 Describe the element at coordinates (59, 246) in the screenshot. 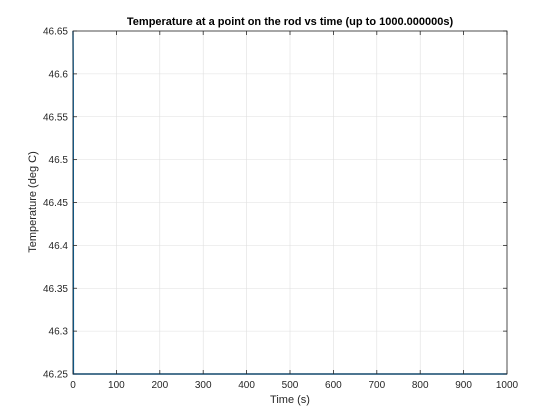

I see `y-tick-label: 46.4` at that location.